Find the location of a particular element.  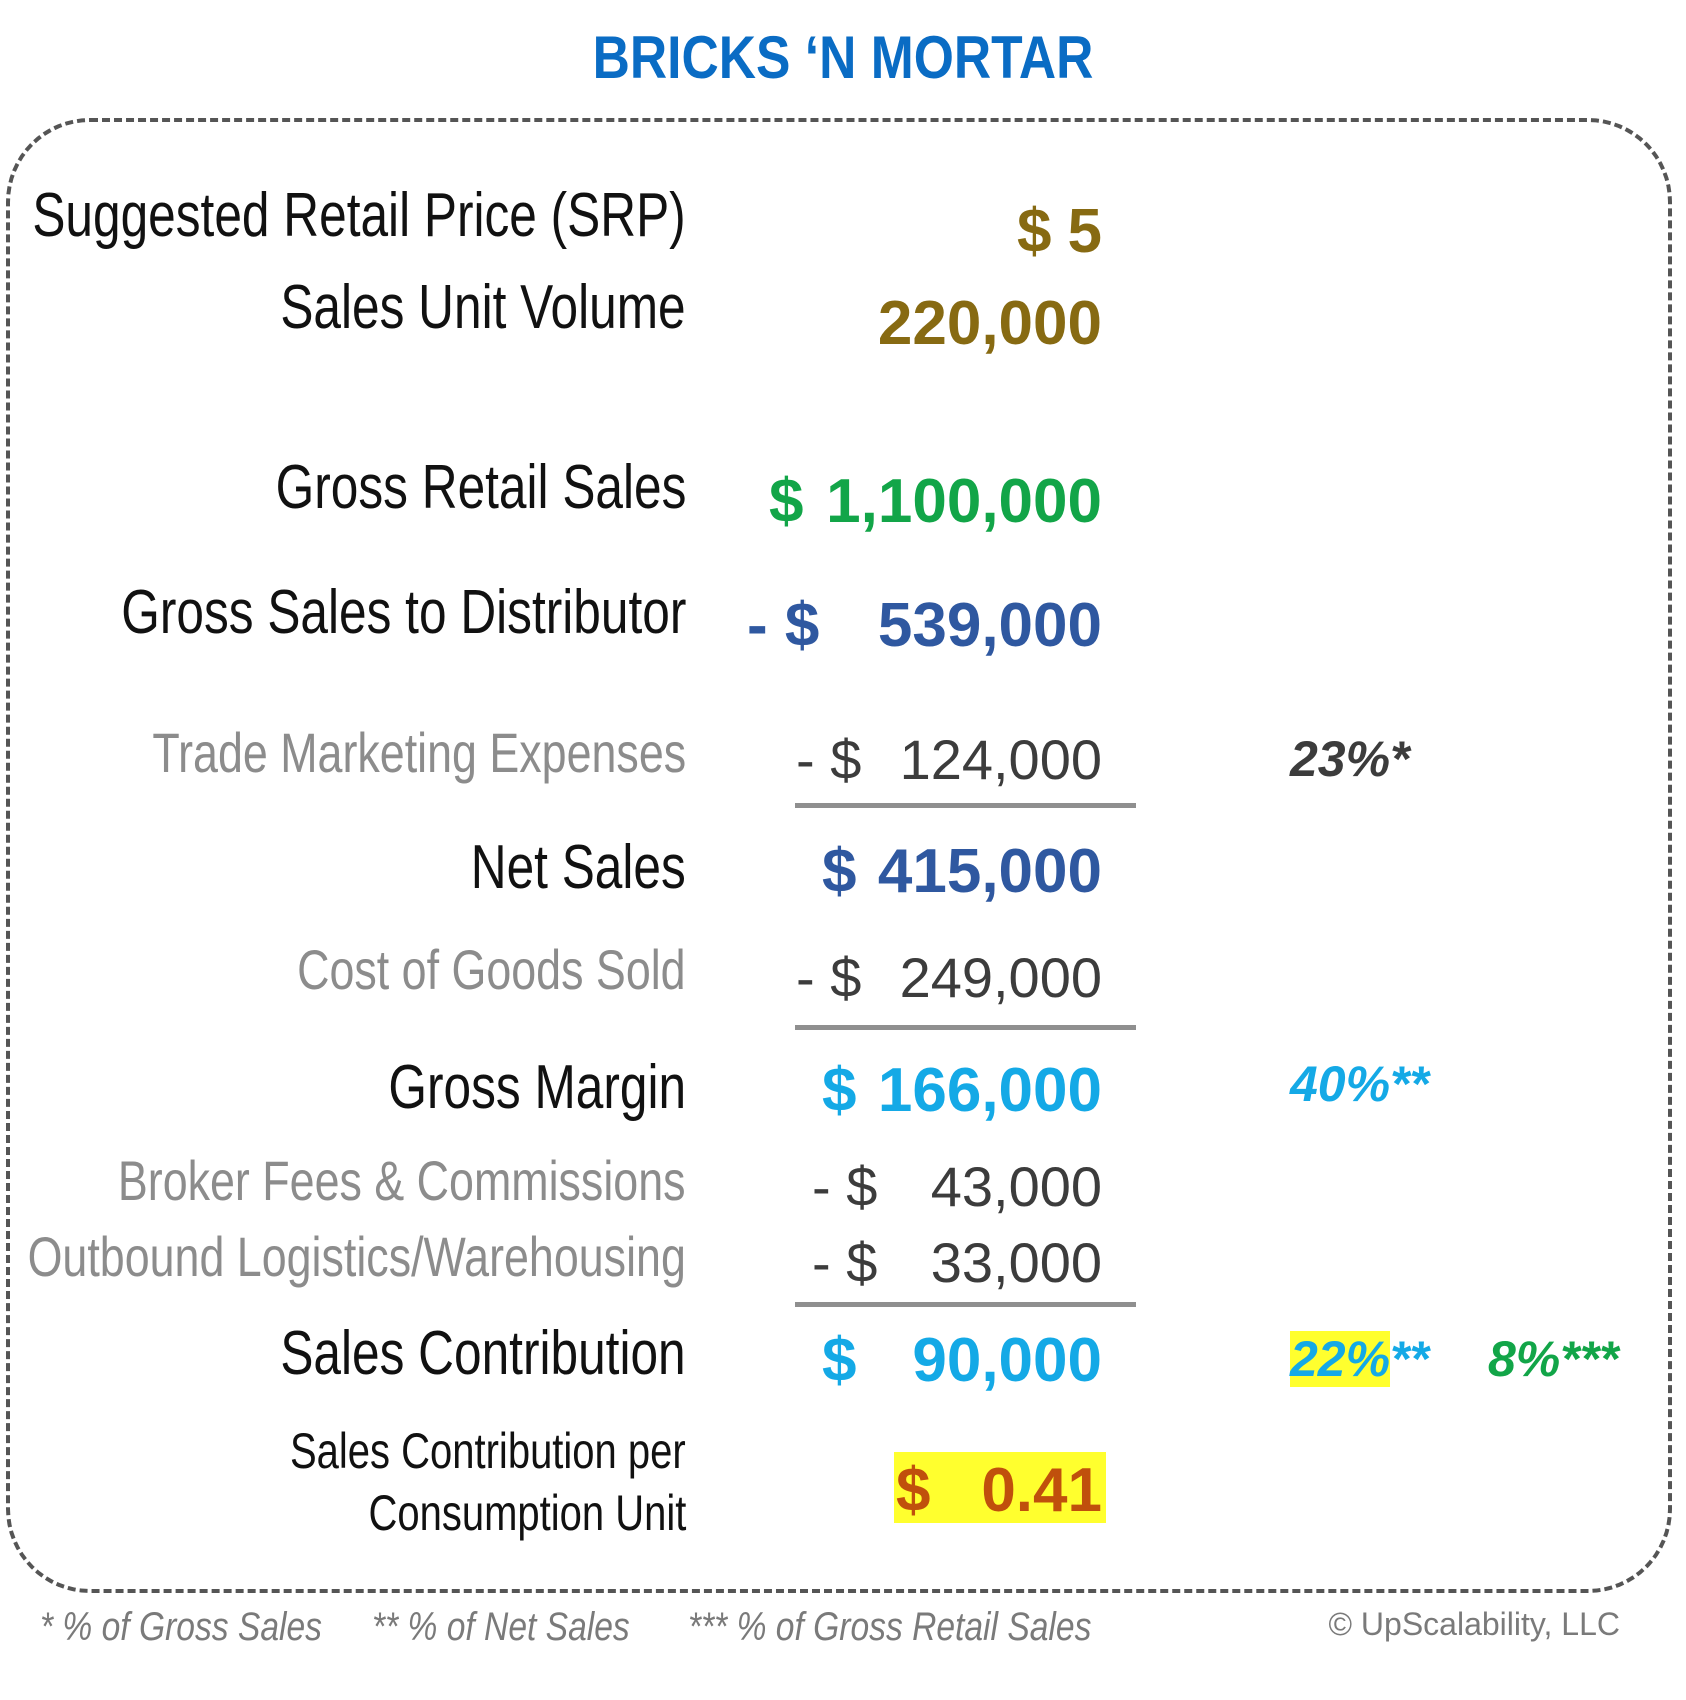

per-unit-label-line1: Sales Contribution per is located at coordinates (488, 1451).